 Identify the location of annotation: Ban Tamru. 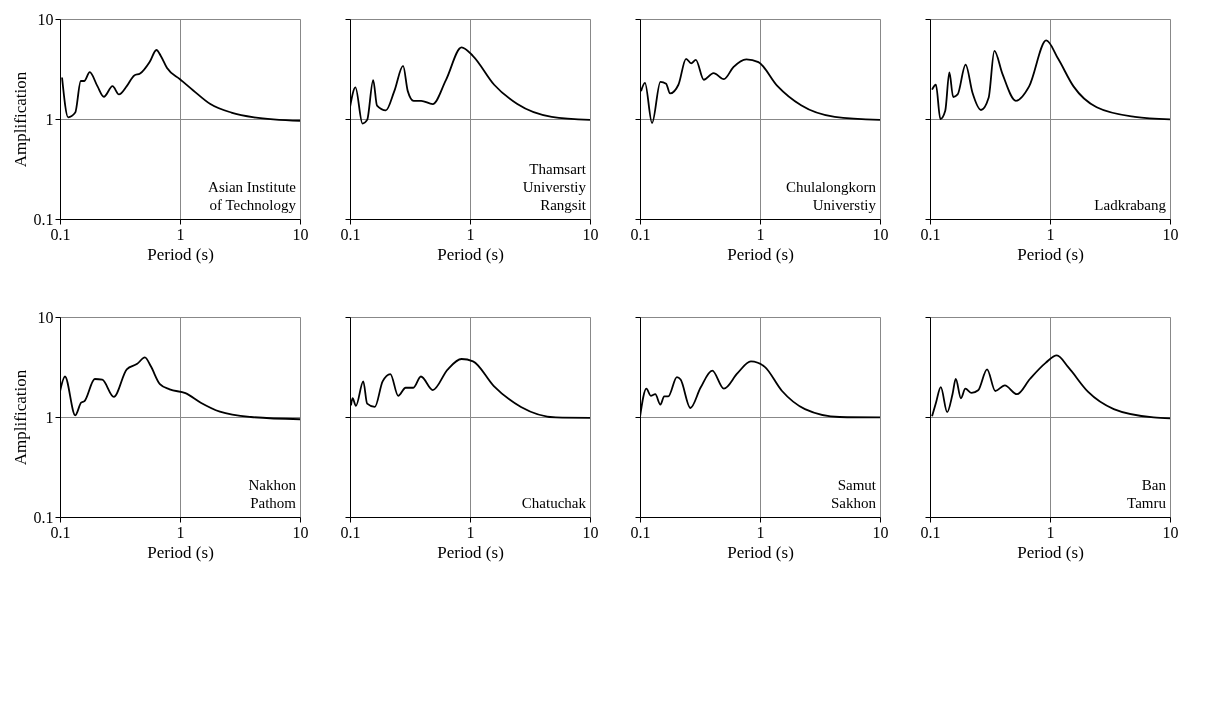
(1147, 494).